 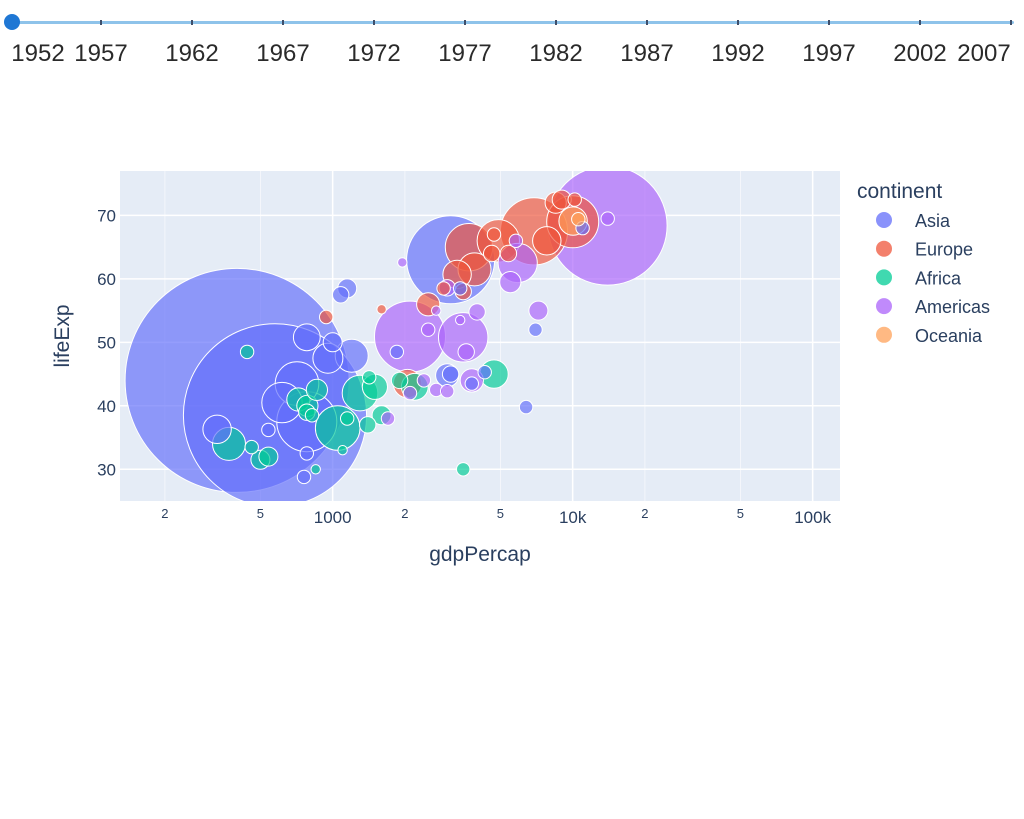 I want to click on legend-title: continent, so click(x=899, y=191).